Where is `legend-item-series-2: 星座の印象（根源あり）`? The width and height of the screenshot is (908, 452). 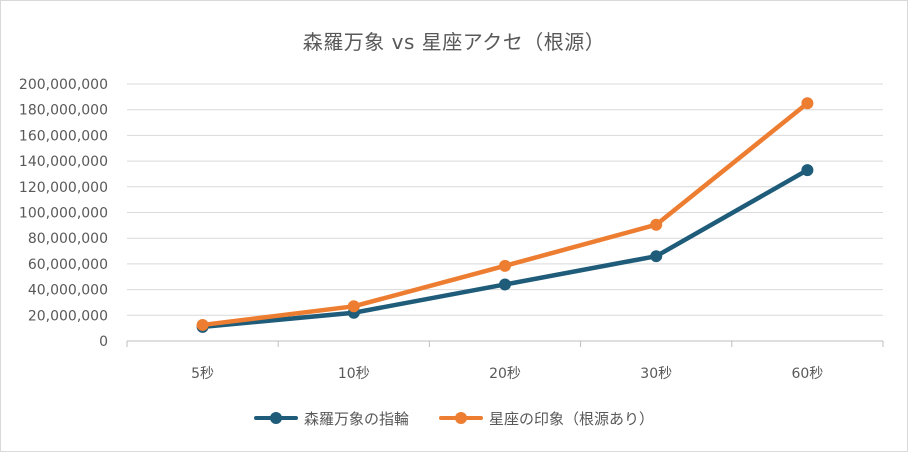
legend-item-series-2: 星座の印象（根源あり） is located at coordinates (546, 418).